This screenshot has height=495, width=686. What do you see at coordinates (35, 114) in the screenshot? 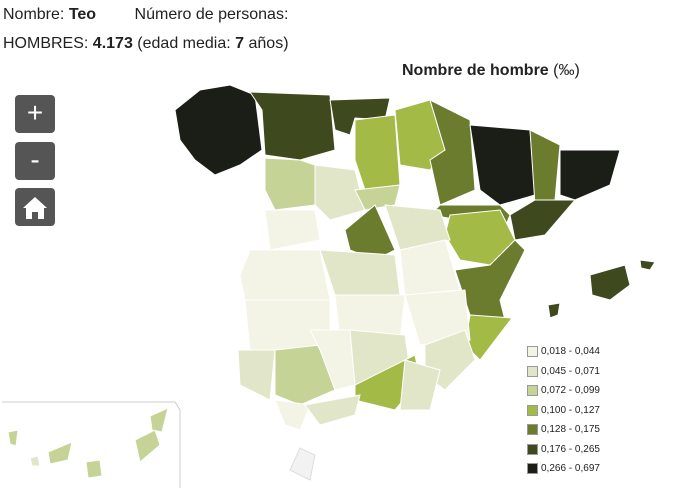
I see `zoom-in: +` at bounding box center [35, 114].